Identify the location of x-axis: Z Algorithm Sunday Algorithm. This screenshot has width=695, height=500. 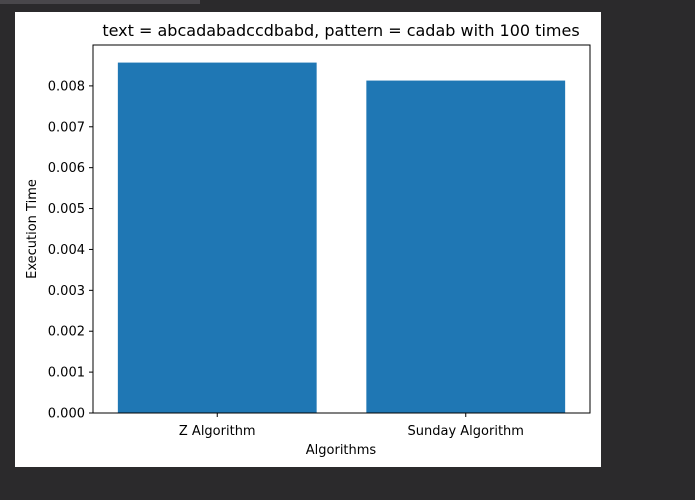
(351, 426).